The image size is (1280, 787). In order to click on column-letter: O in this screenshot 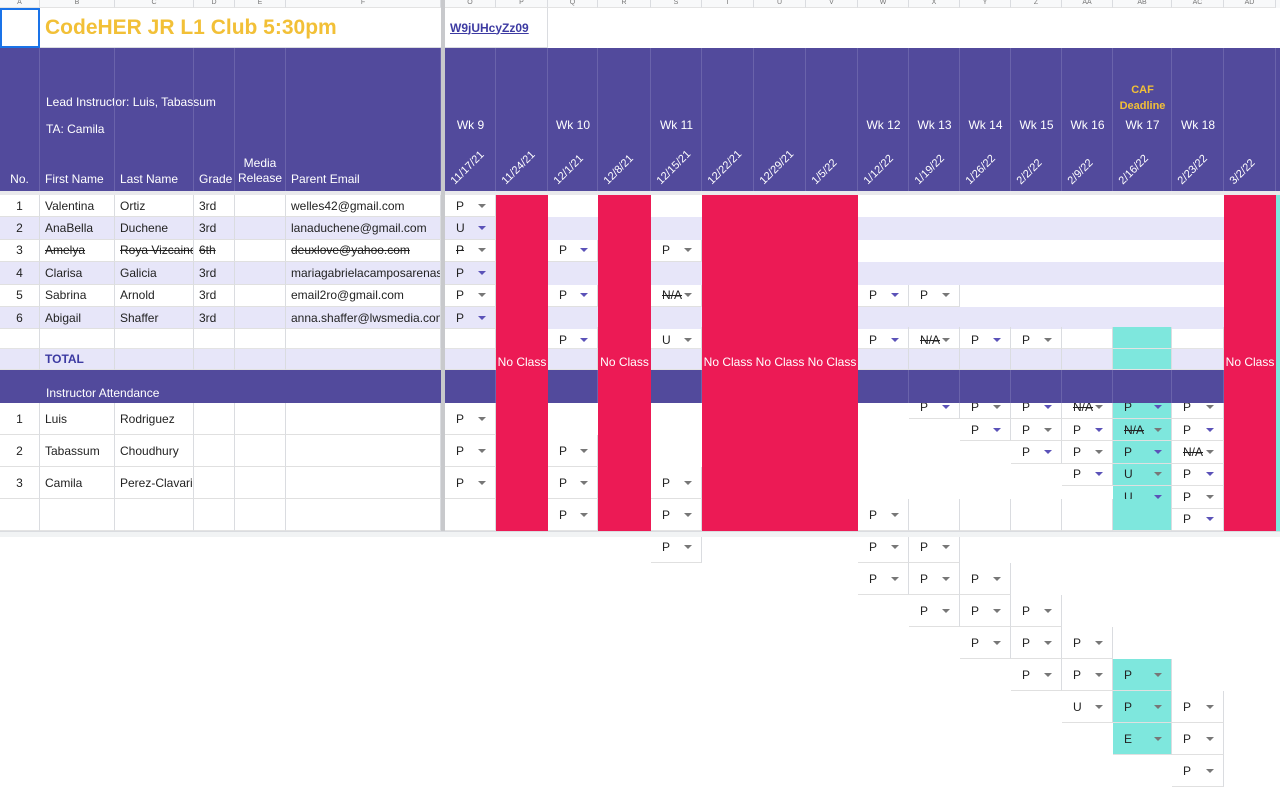, I will do `click(470, 4)`.